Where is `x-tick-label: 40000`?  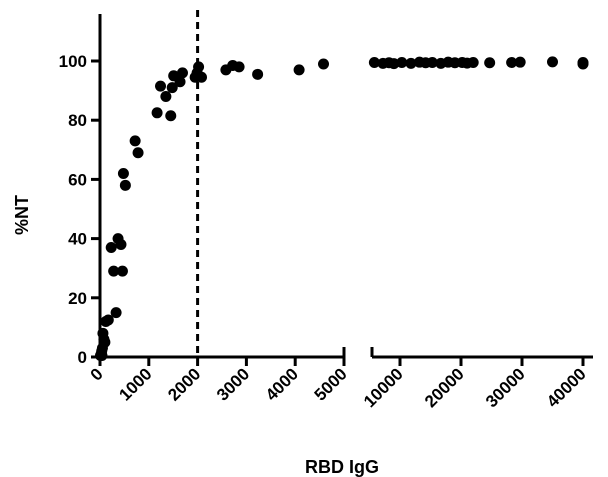
x-tick-label: 40000 is located at coordinates (566, 387).